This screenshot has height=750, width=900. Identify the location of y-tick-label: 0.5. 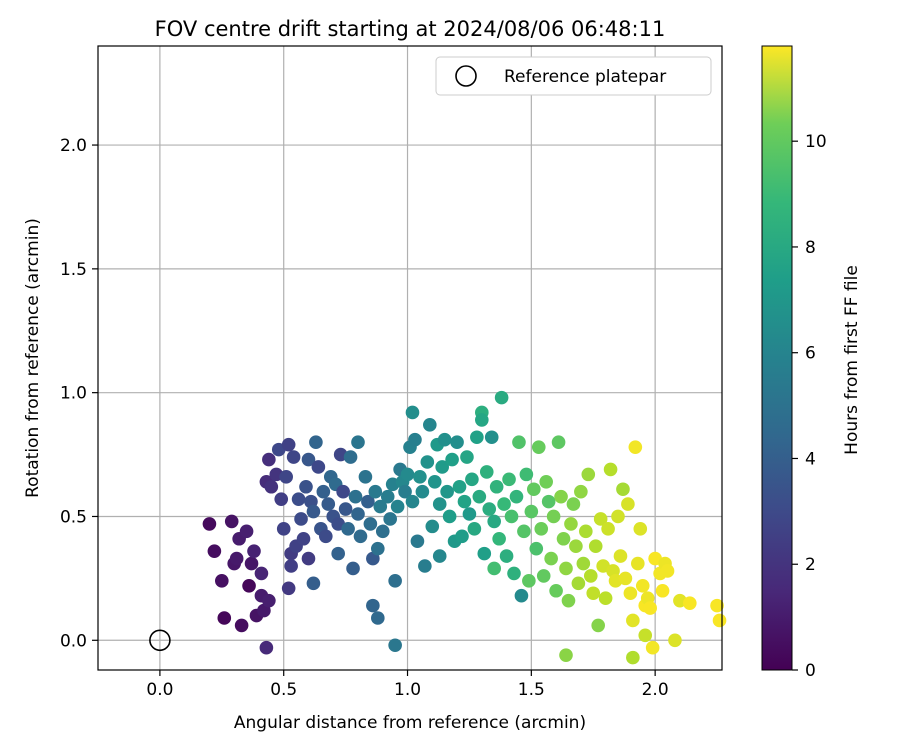
(73, 517).